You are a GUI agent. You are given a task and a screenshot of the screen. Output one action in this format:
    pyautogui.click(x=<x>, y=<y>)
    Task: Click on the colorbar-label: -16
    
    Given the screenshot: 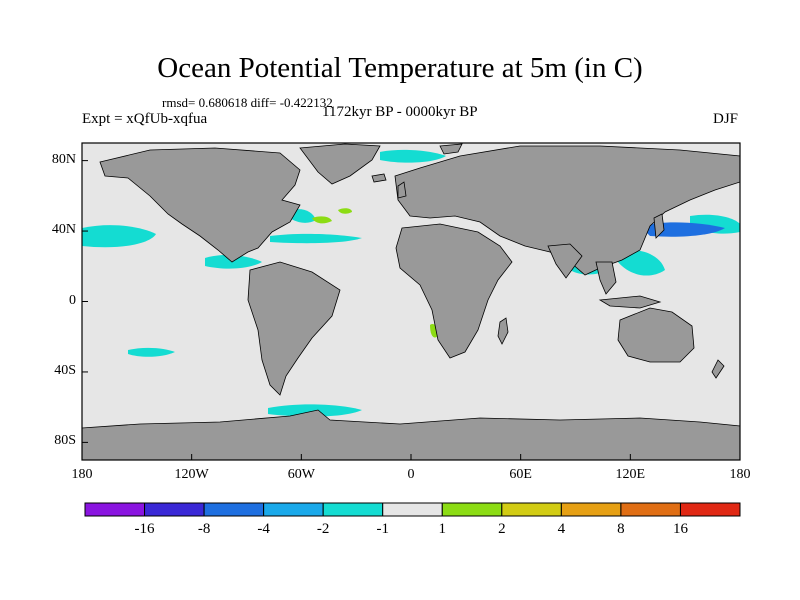 What is the action you would take?
    pyautogui.click(x=144, y=529)
    